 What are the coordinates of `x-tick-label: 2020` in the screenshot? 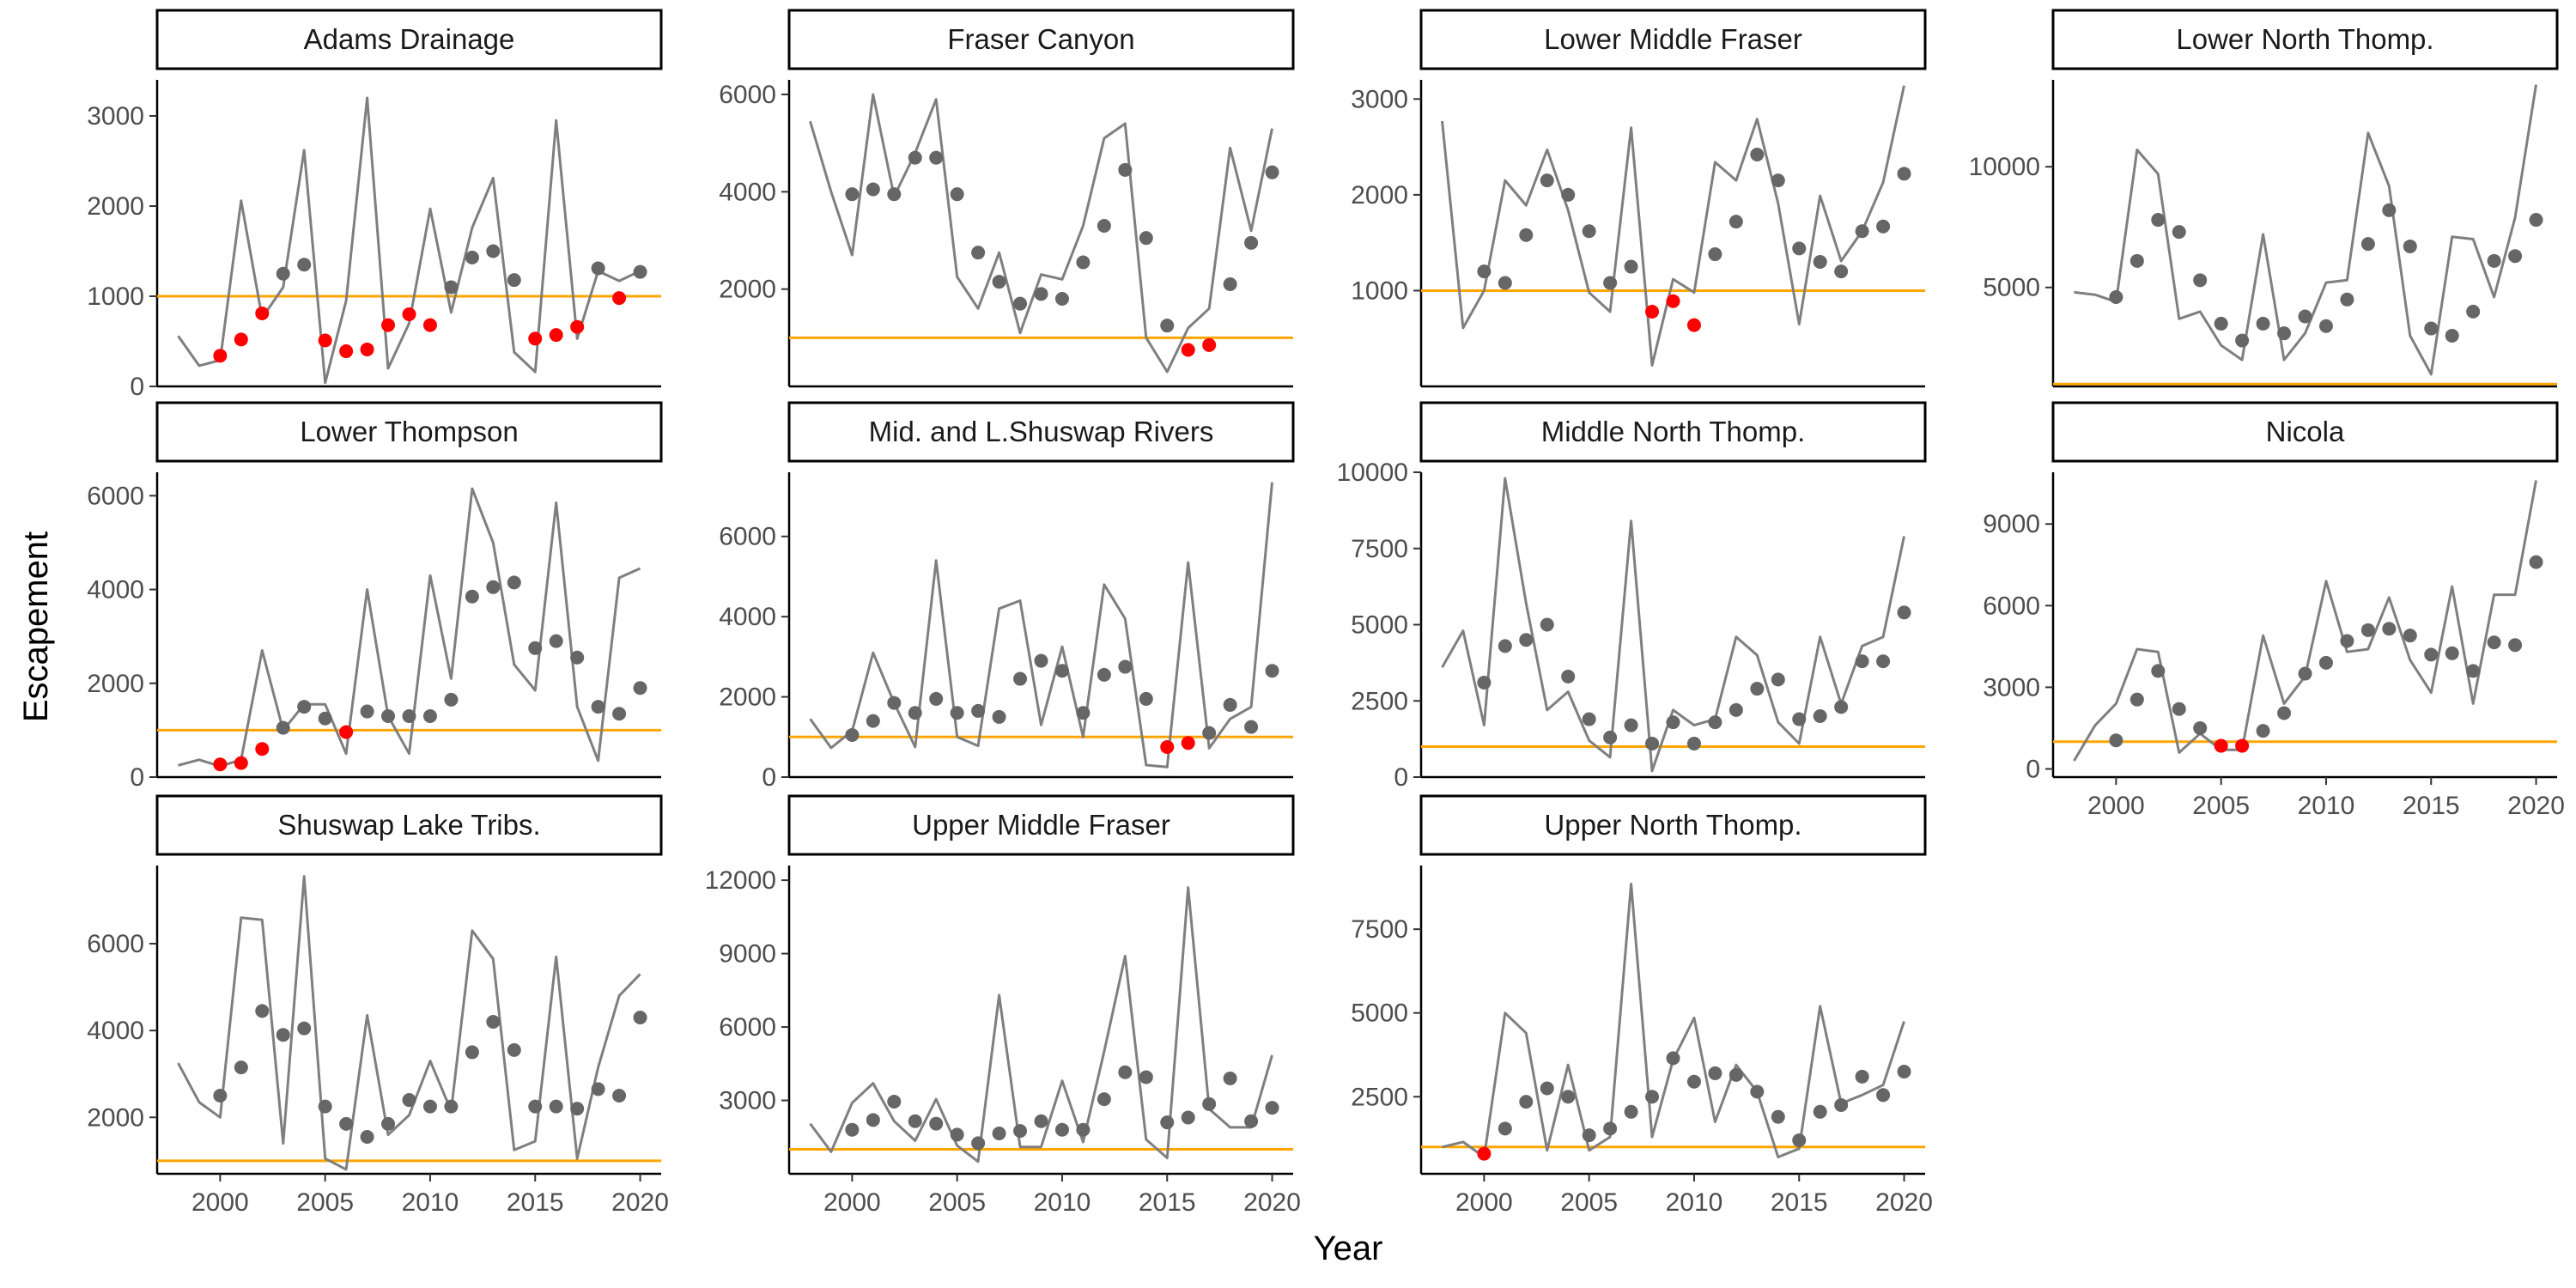 It's located at (2536, 806).